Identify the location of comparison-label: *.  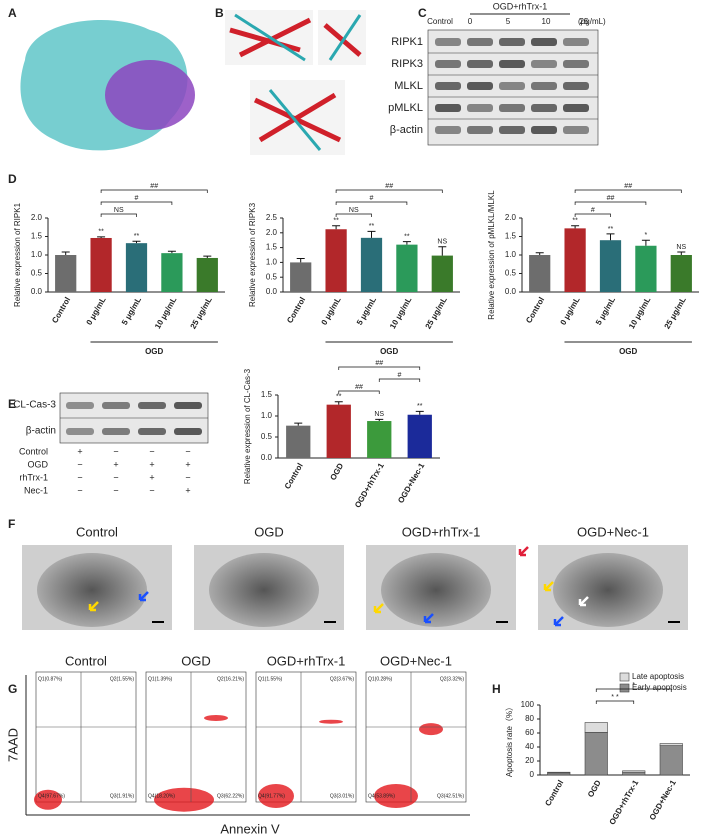
(633, 685).